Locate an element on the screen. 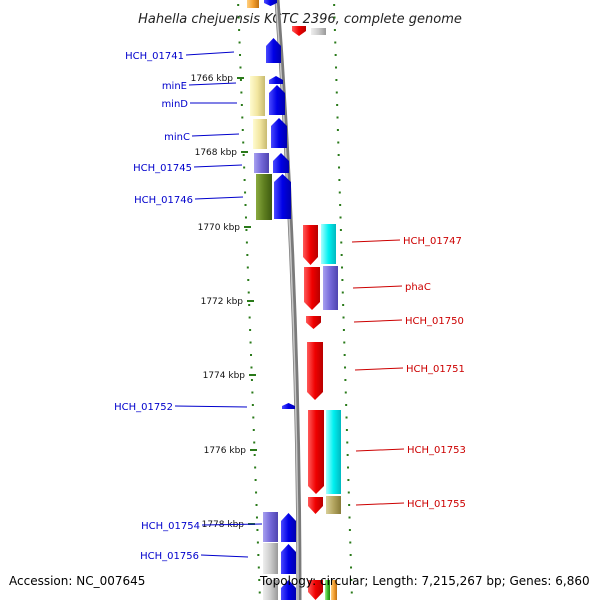 The width and height of the screenshot is (600, 600). gene-label-right: HCH_01747 is located at coordinates (432, 241).